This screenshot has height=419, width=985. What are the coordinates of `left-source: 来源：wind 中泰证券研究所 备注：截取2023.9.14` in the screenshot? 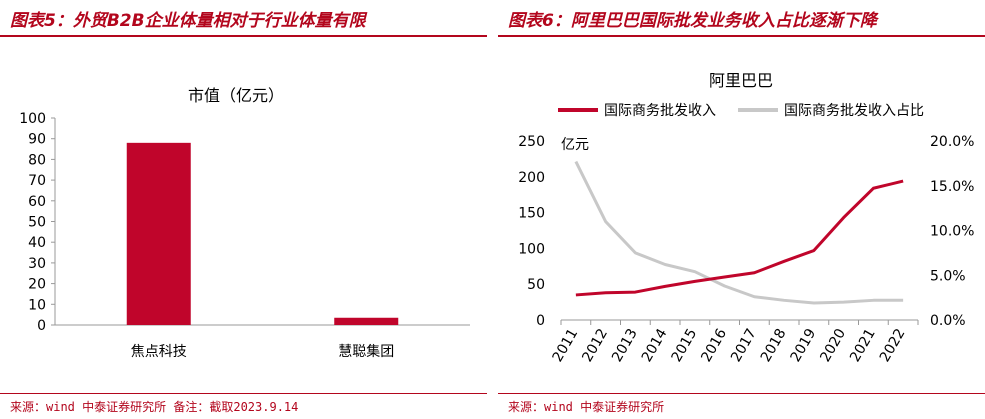 It's located at (154, 407).